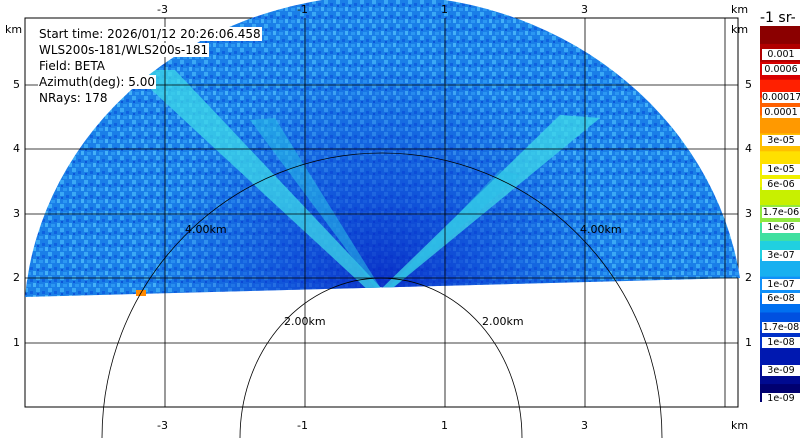 Image resolution: width=800 pixels, height=438 pixels. What do you see at coordinates (584, 425) in the screenshot?
I see `x-tick-bottom: 3` at bounding box center [584, 425].